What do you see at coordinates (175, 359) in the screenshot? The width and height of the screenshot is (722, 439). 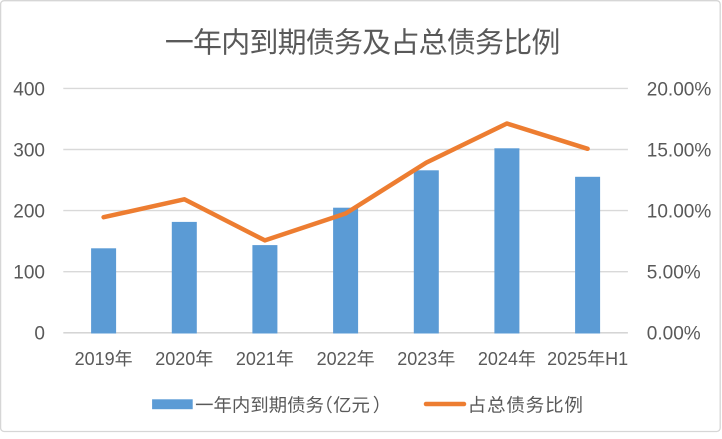 I see `svg-text: 2020` at bounding box center [175, 359].